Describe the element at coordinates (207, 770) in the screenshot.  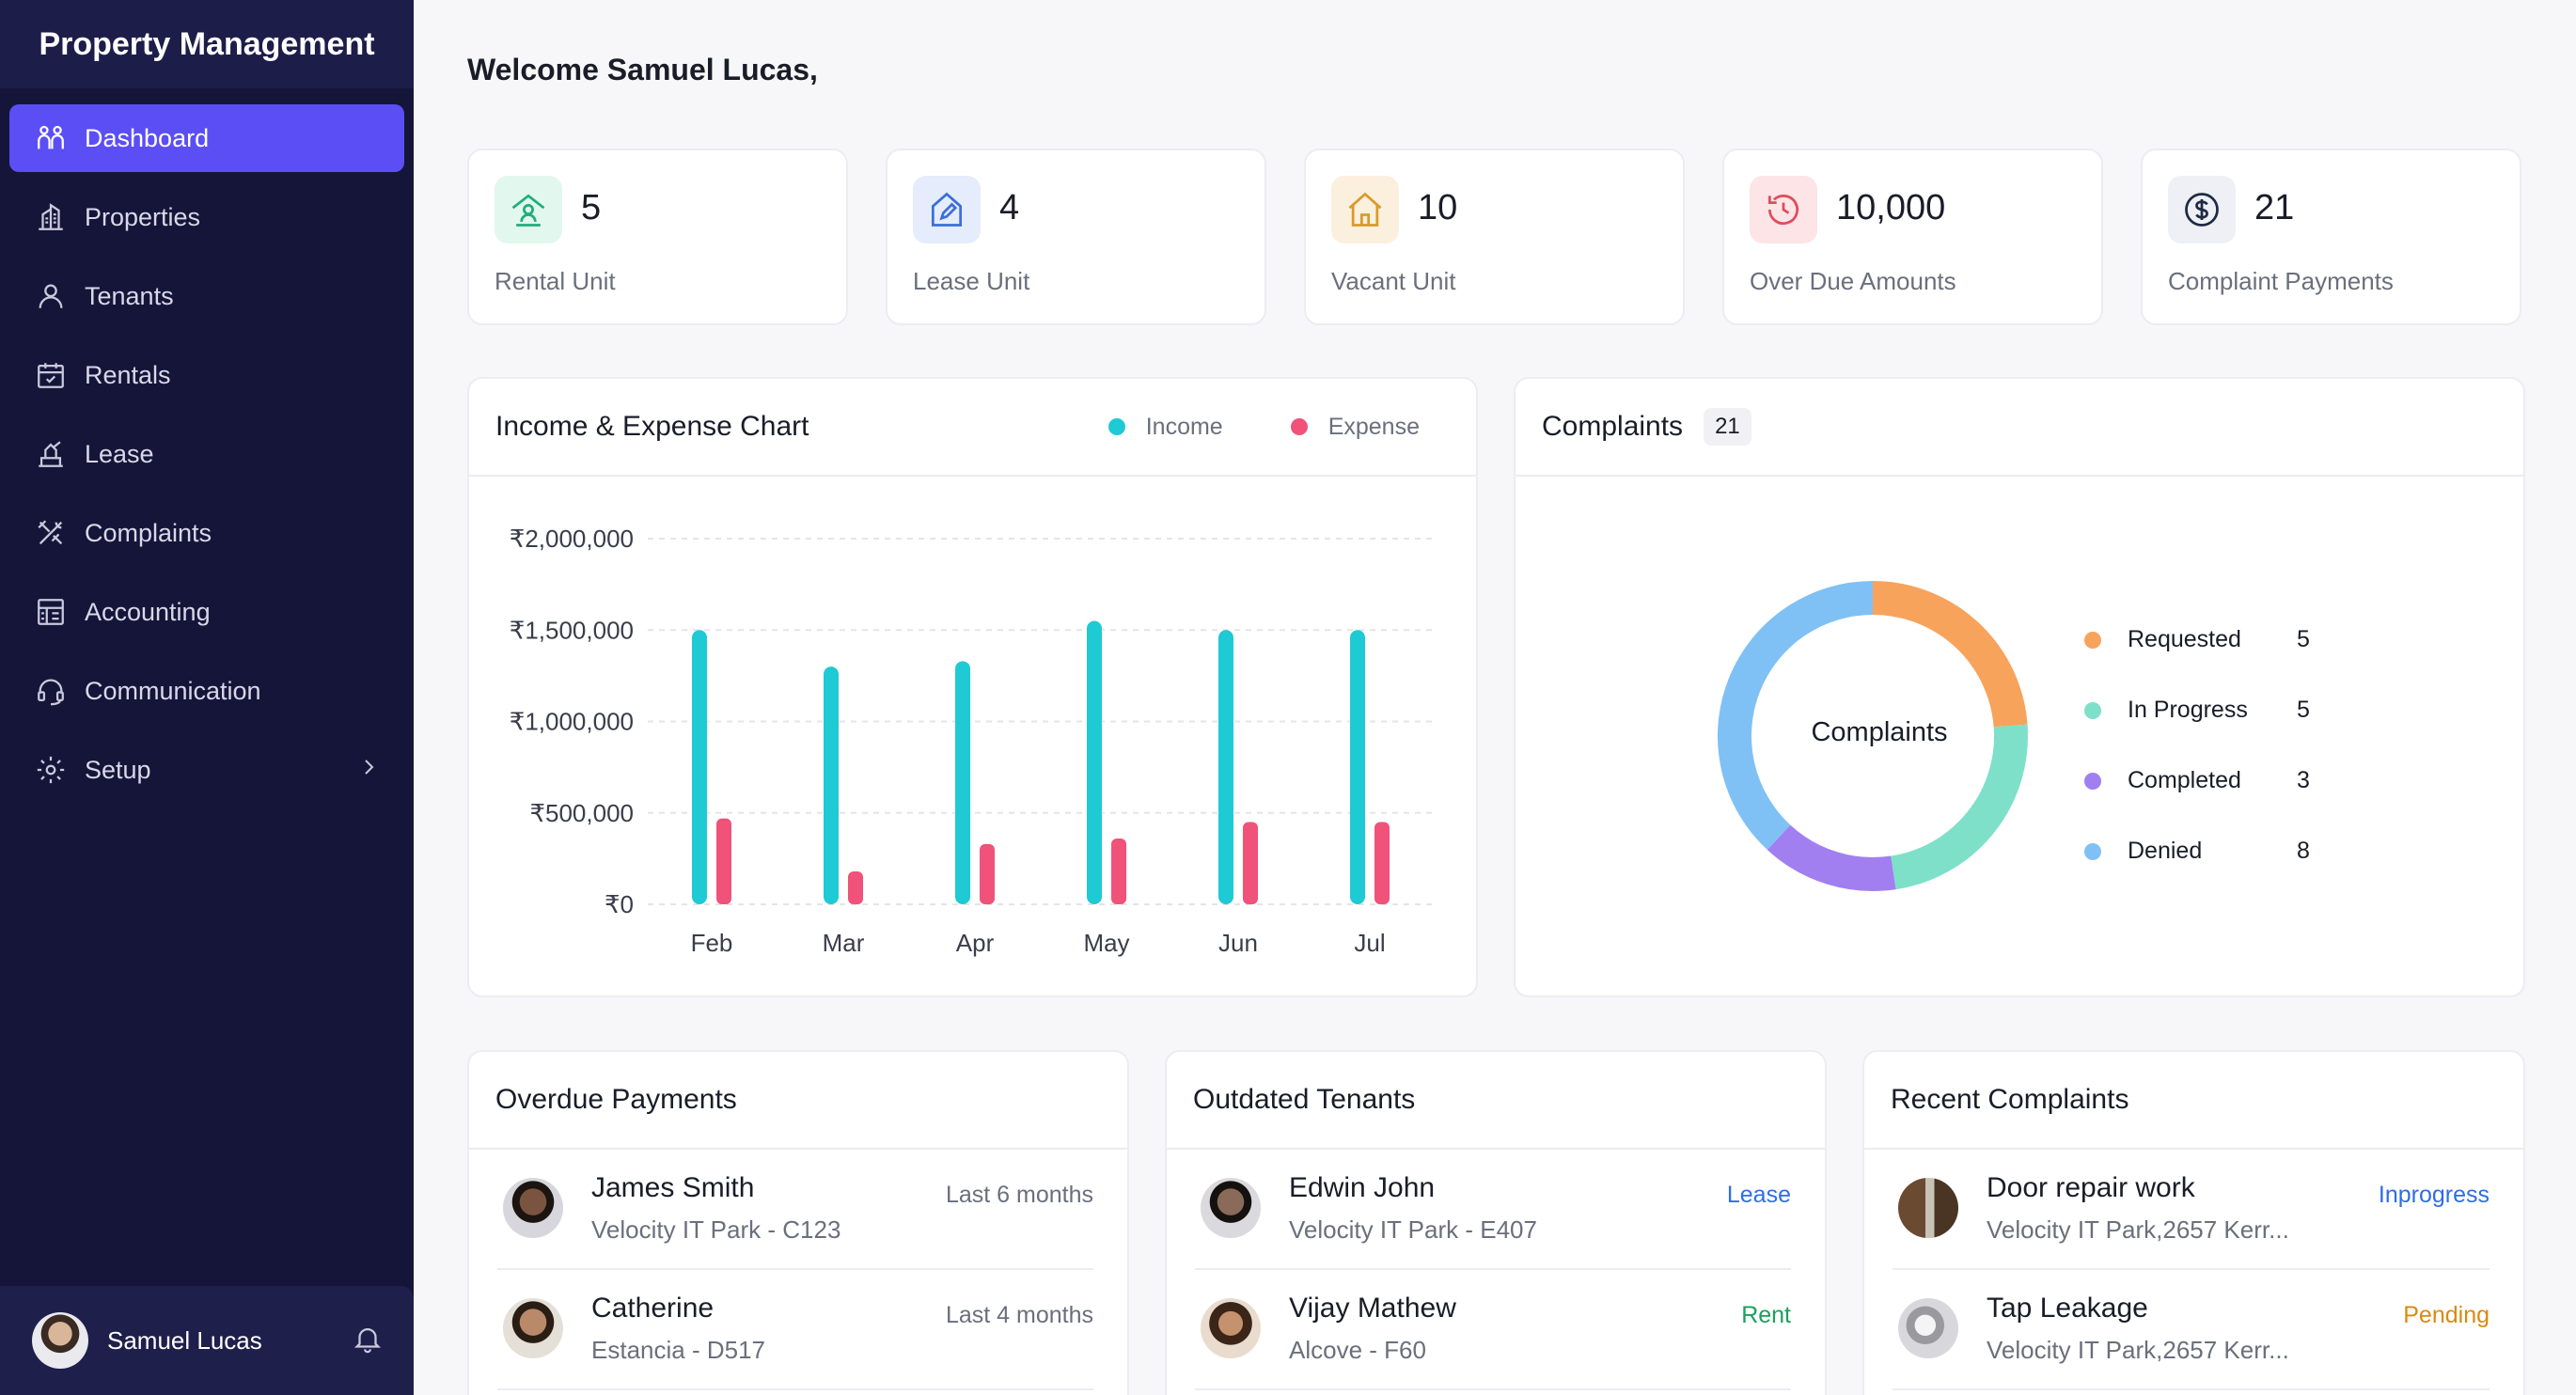
I see `sidebar-item-setup: Setup` at that location.